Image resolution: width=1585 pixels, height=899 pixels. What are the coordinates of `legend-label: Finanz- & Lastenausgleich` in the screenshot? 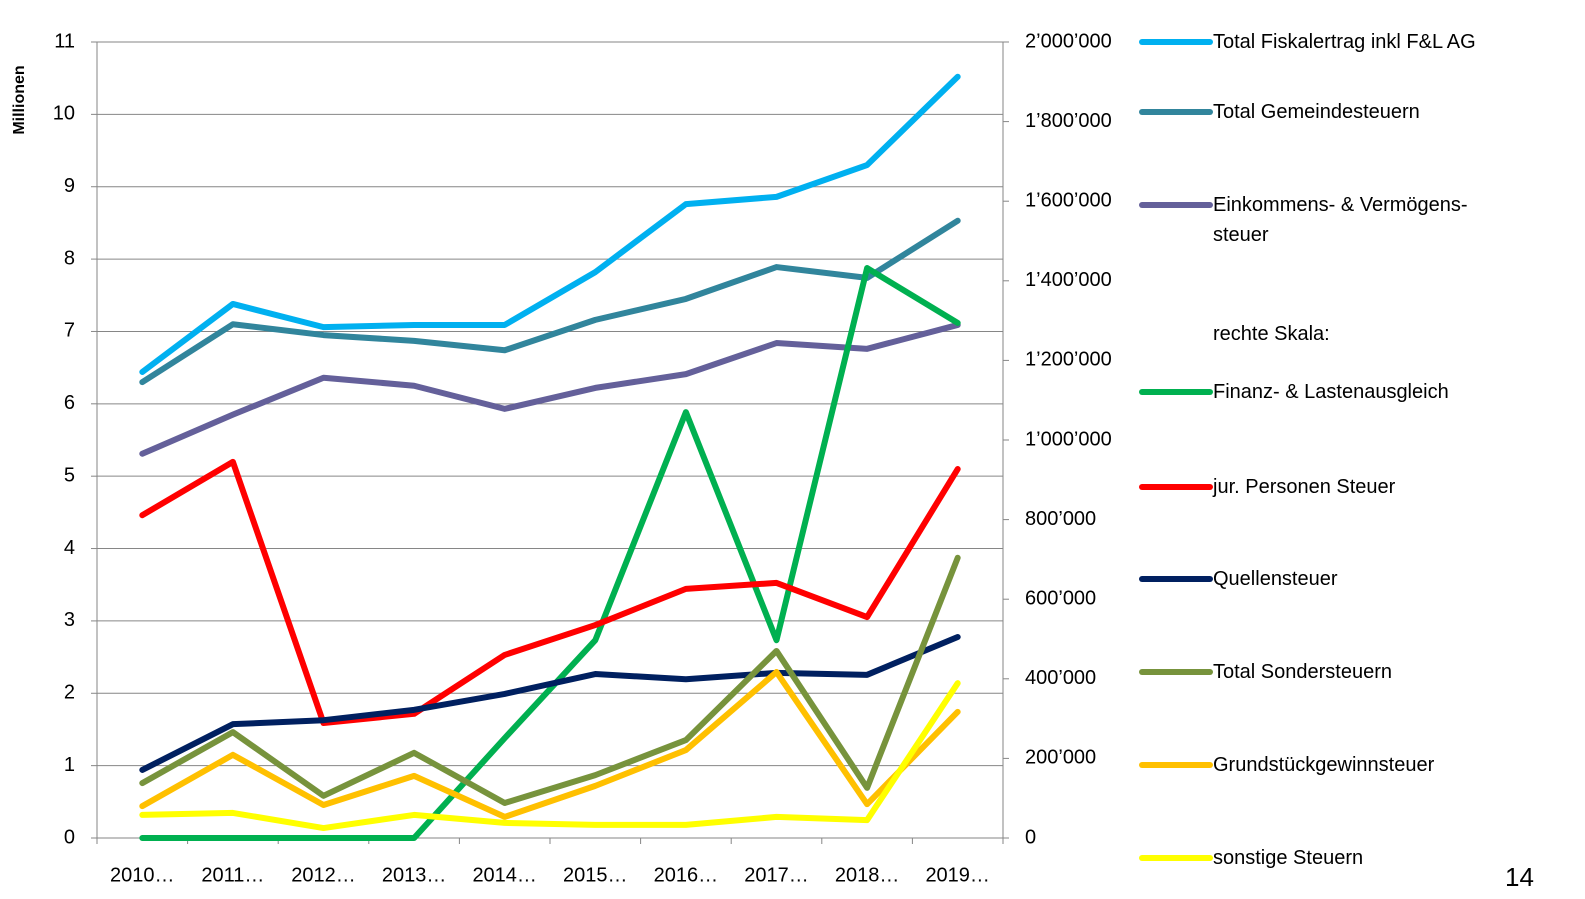 It's located at (1331, 392).